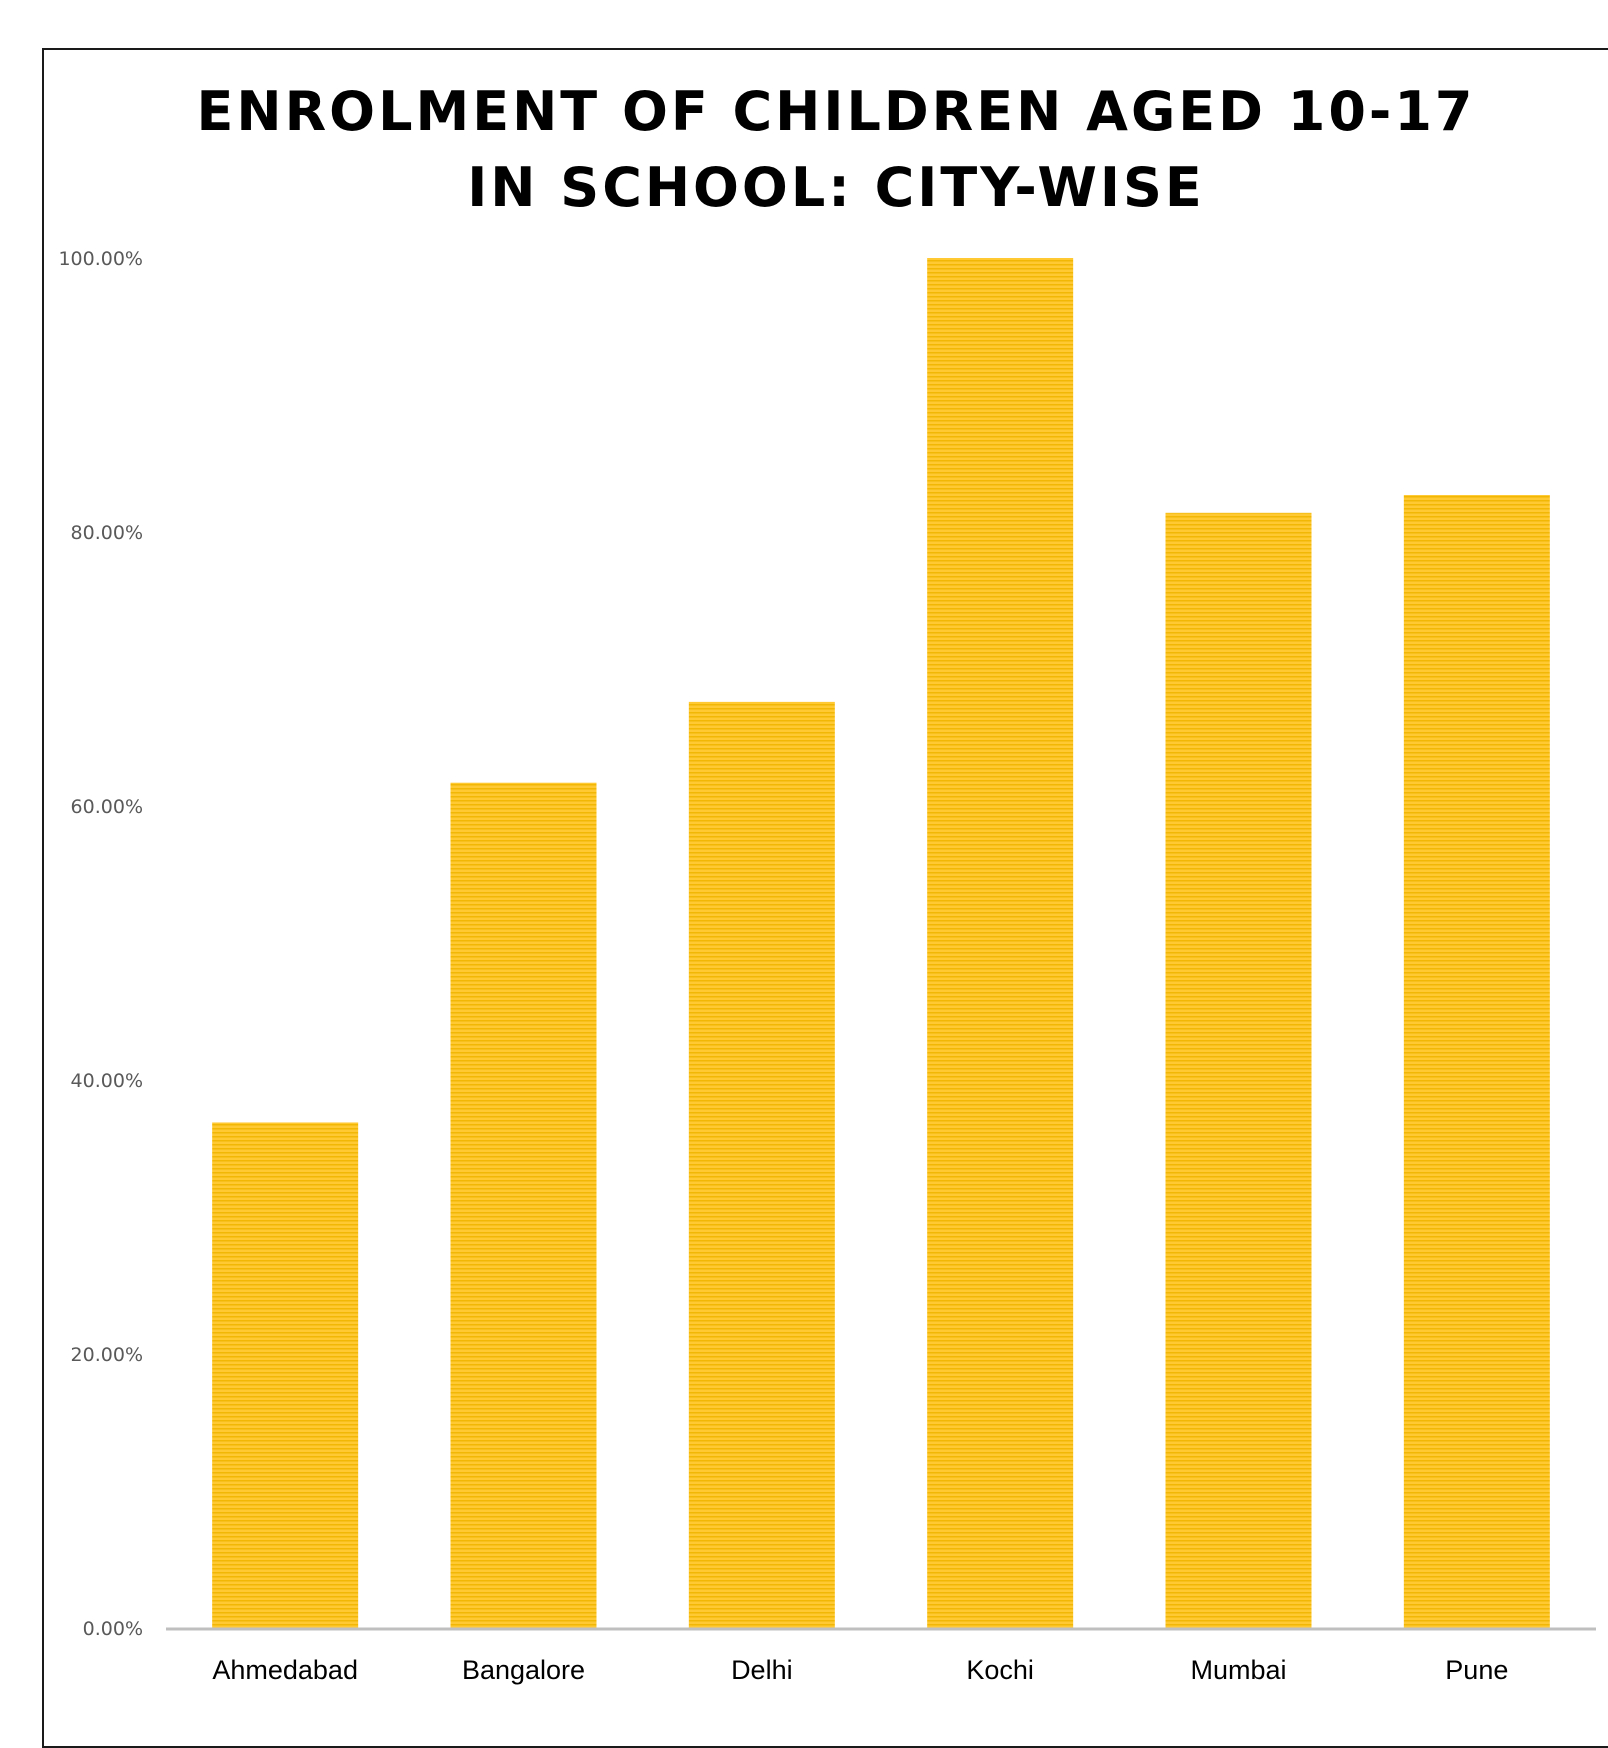 The image size is (1608, 1748). Describe the element at coordinates (836, 187) in the screenshot. I see `chart-title-line-2: IN SCHOOL: CITY-WISE` at that location.